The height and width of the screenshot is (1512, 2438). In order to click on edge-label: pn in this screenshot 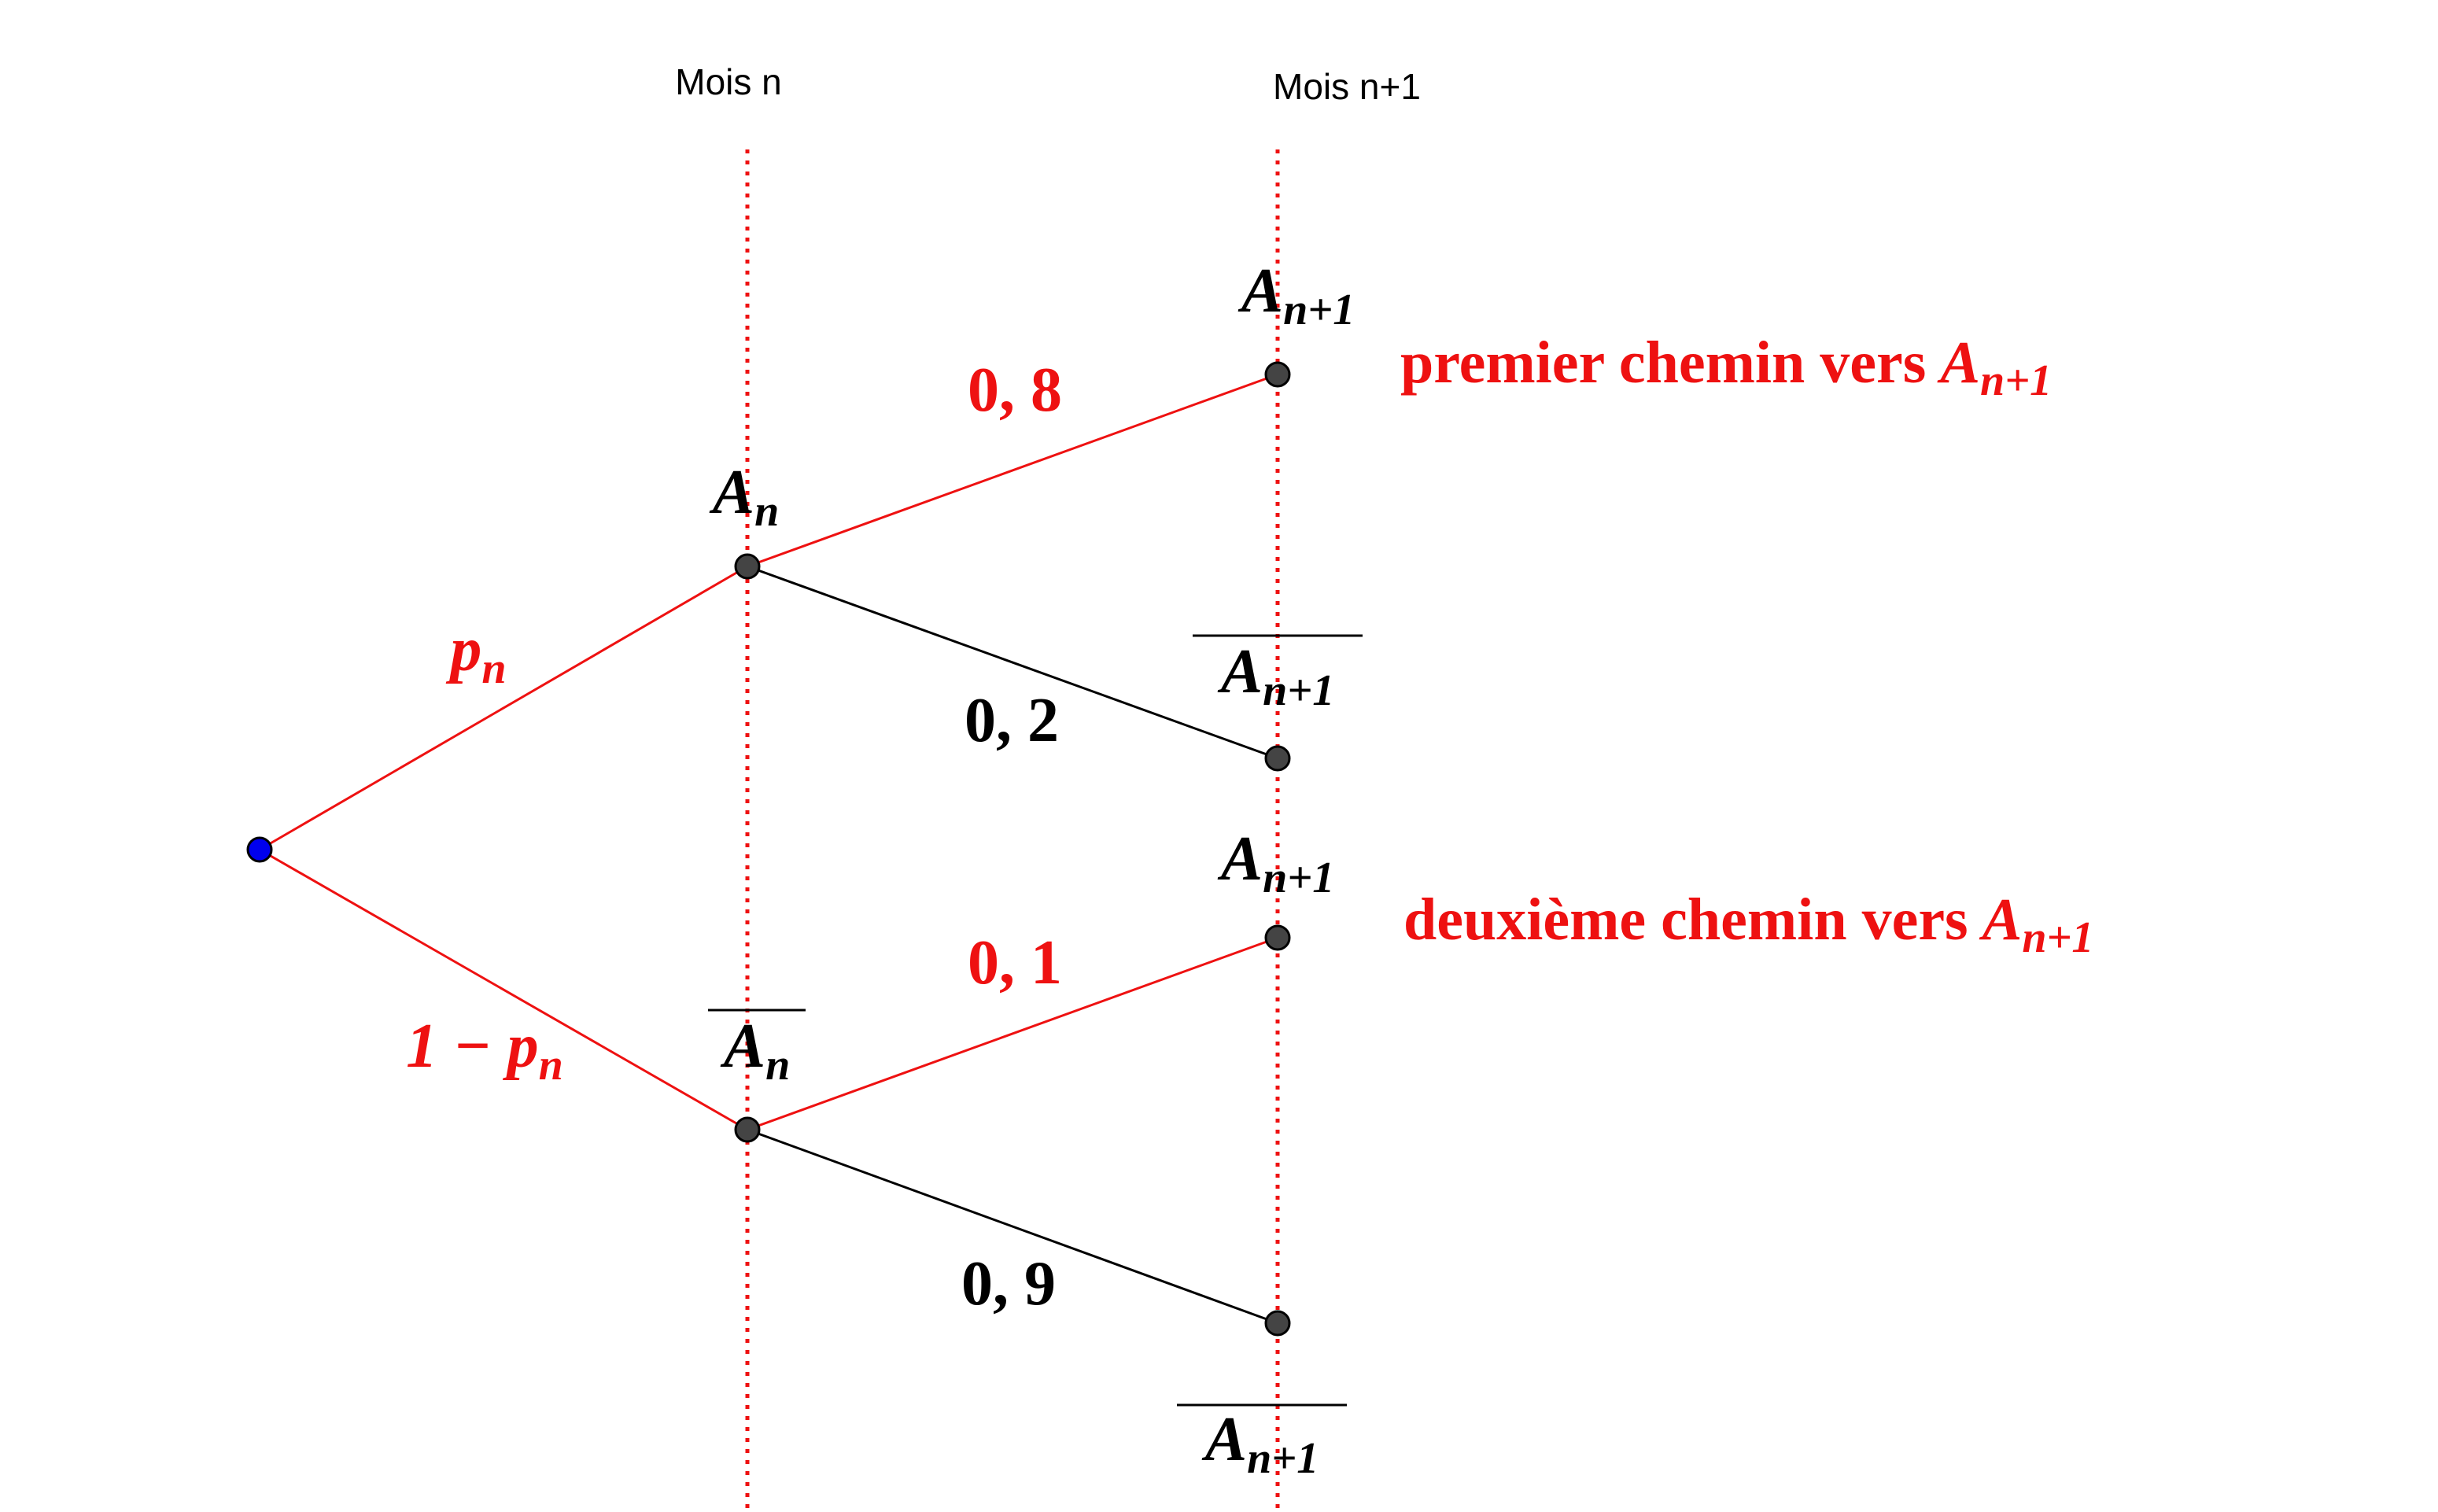, I will do `click(475, 654)`.